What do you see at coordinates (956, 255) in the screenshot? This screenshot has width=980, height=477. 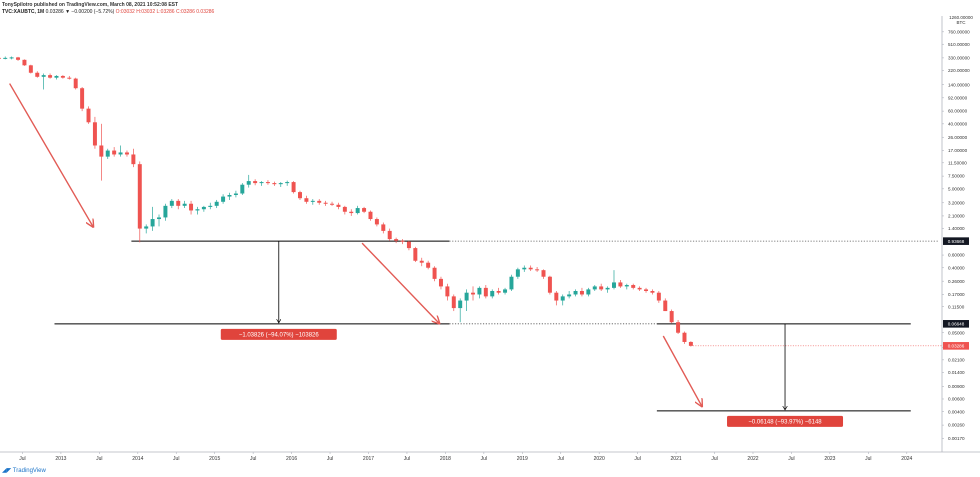 I see `y-tick-label: 0.60000` at bounding box center [956, 255].